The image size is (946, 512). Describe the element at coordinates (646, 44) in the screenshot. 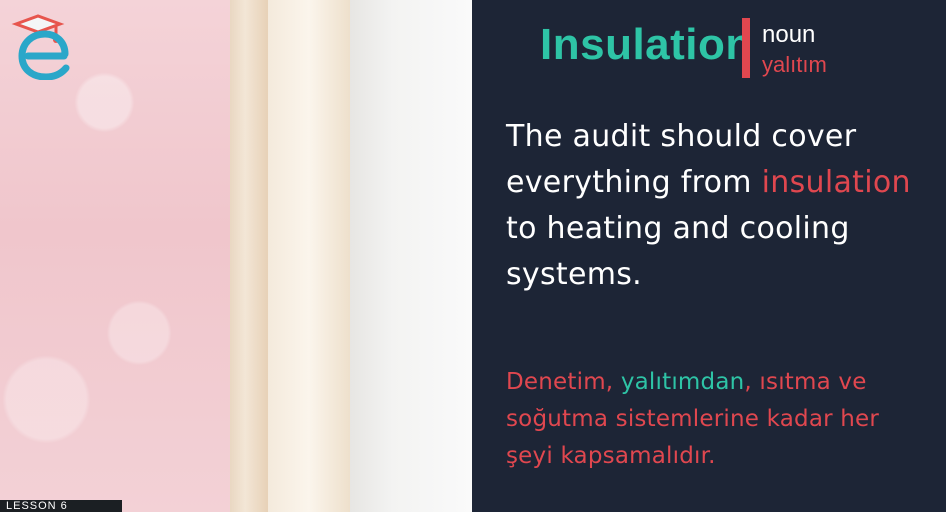

I see `headword: Insulation` at that location.